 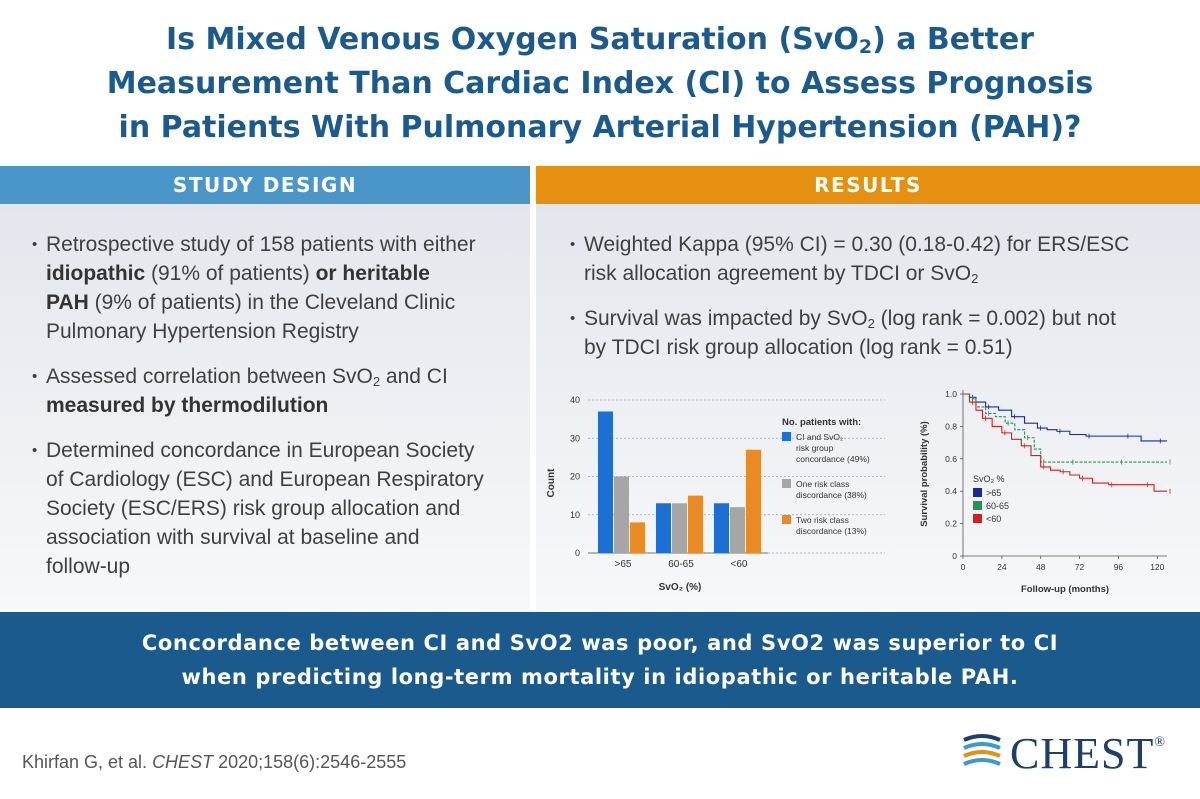 I want to click on km-y-tick: 0, so click(x=954, y=556).